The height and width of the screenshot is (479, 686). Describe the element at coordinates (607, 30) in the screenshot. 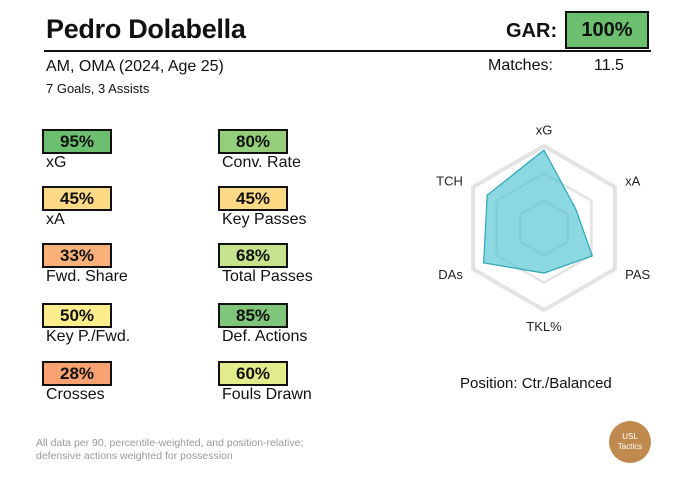

I see `gar-value-badge: 100%` at that location.